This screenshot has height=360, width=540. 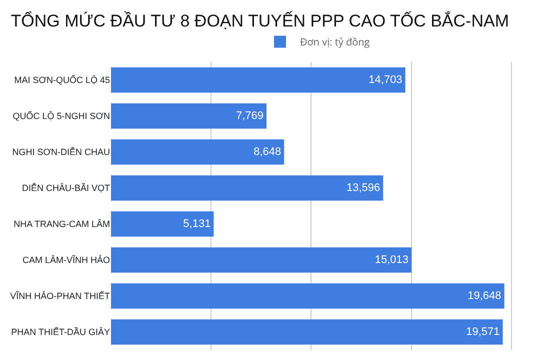 I want to click on chart-title: TỔNG MỨC ĐẦU TƯ 8 ĐOẠN TUYẾN PPP CAO TỐC BẮC-NAM, so click(x=259, y=20).